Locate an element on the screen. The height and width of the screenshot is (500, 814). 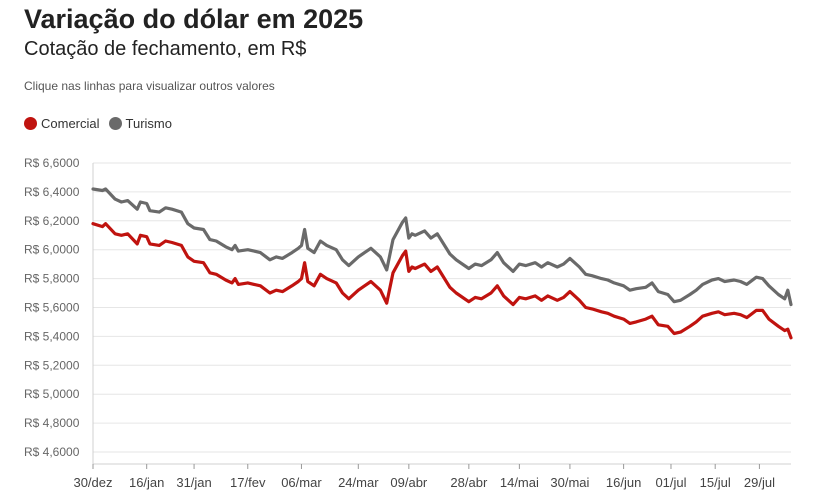
x-tick-label: 09/abr is located at coordinates (409, 482).